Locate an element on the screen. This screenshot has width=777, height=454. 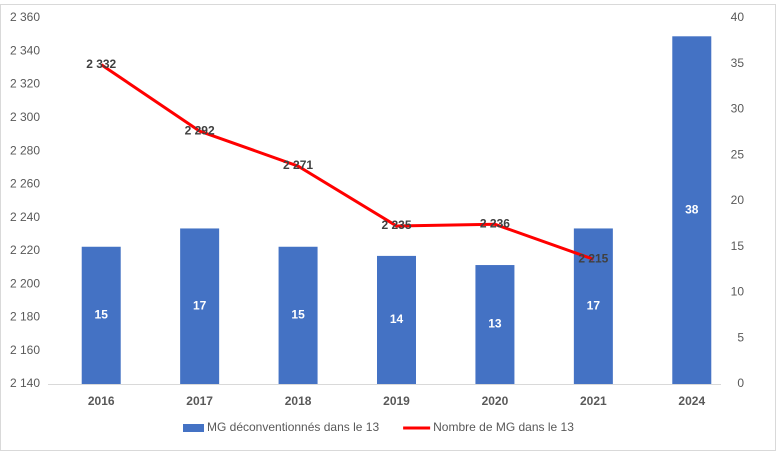
legend-swatch is located at coordinates (193, 428).